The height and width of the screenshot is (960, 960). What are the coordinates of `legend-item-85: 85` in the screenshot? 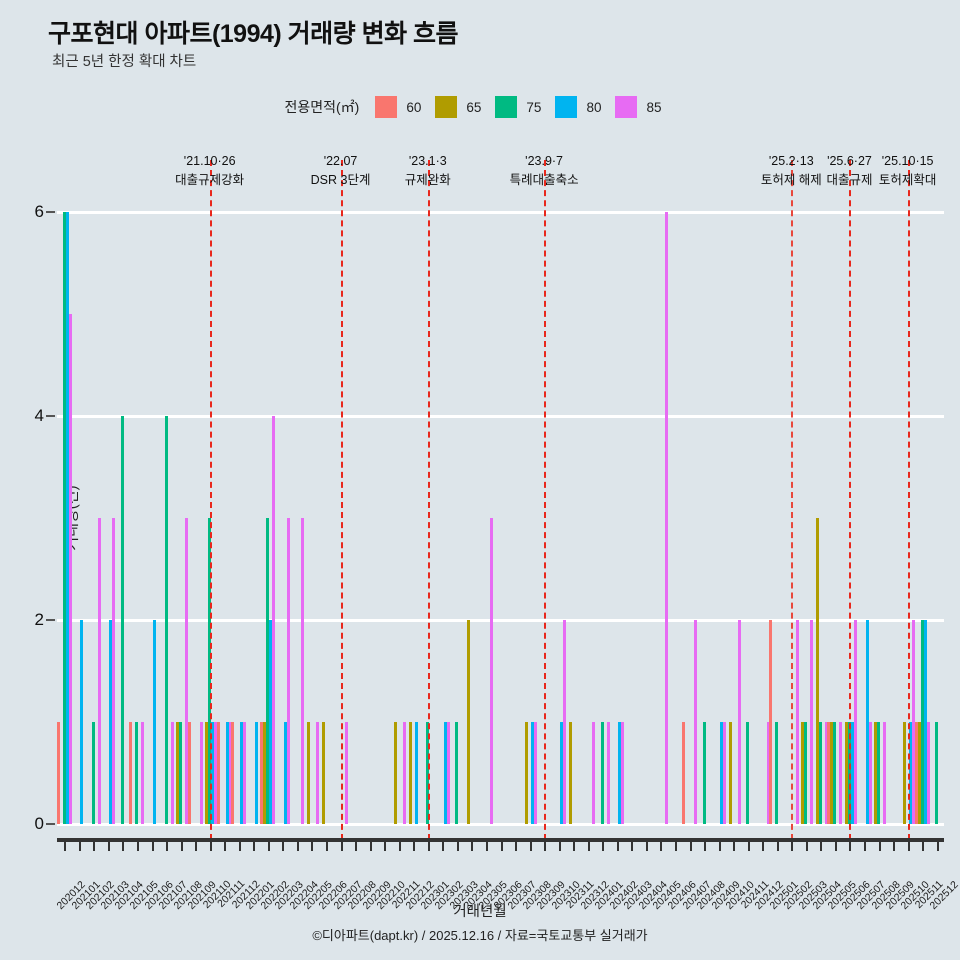 It's located at (638, 107).